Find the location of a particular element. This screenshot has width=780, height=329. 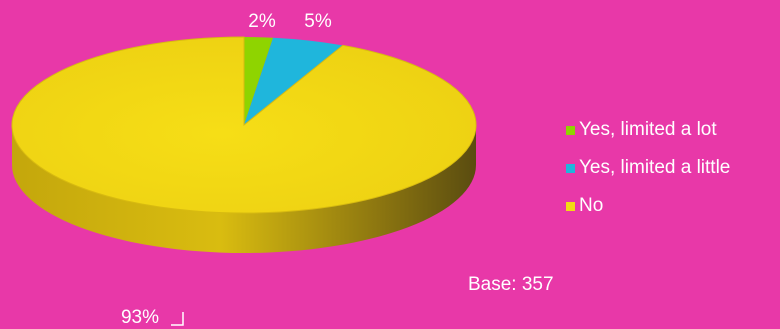

legend-label-limited-a-little: Yes, limited a little is located at coordinates (655, 167).